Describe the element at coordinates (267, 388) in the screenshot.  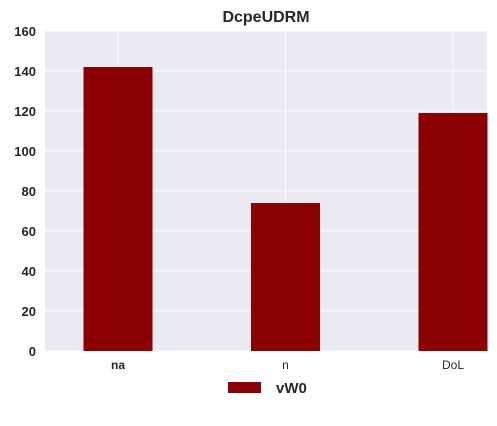
I see `legend: vW0` at that location.